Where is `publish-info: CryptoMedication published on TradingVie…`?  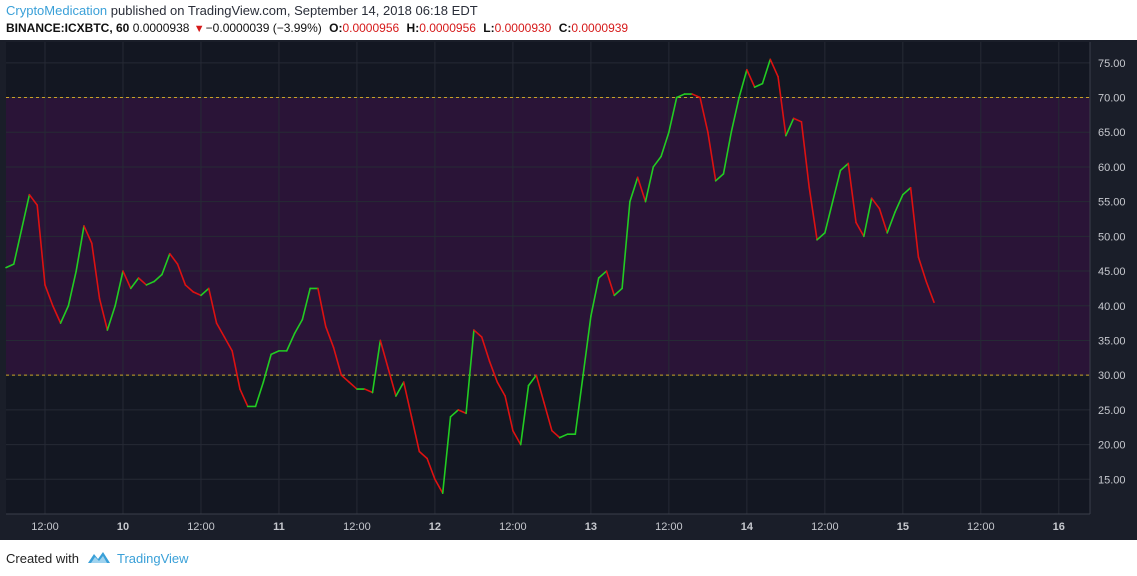 publish-info: CryptoMedication published on TradingVie… is located at coordinates (242, 10).